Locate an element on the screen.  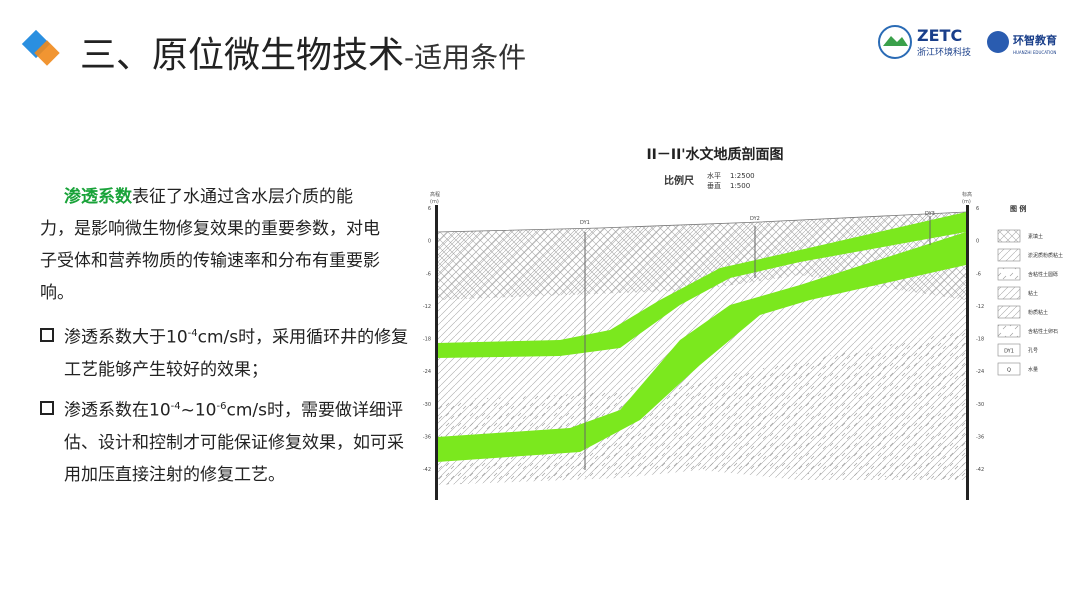
legend-label: 粉质粘土 is located at coordinates (1038, 312).